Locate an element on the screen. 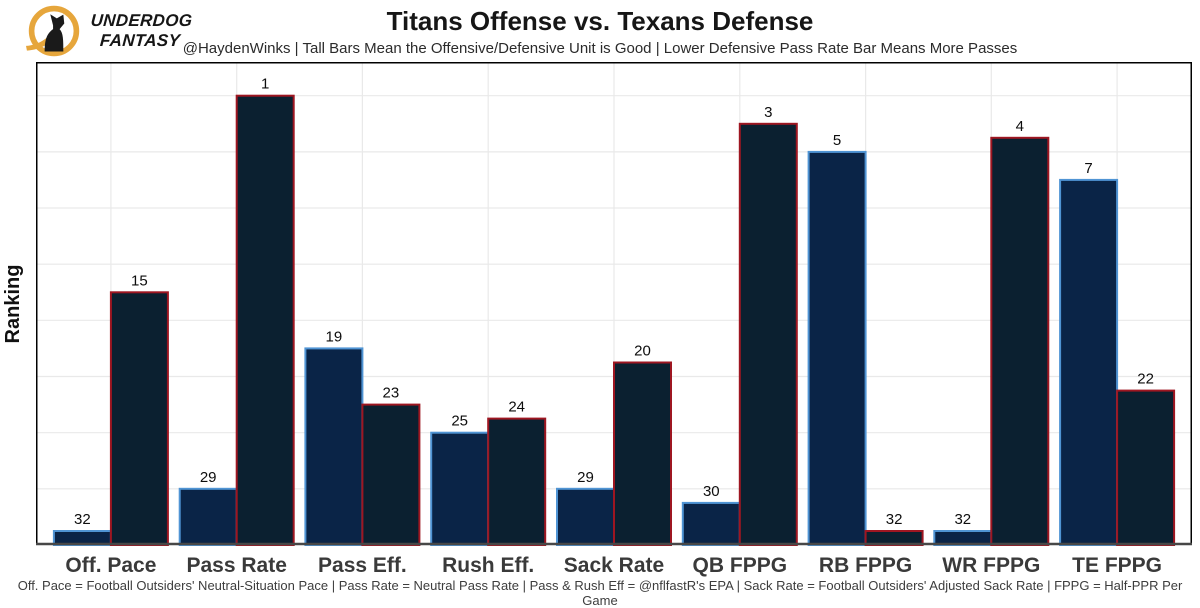  underdog-fantasy-logo: UNDERDOG FANTASY is located at coordinates (109, 31).